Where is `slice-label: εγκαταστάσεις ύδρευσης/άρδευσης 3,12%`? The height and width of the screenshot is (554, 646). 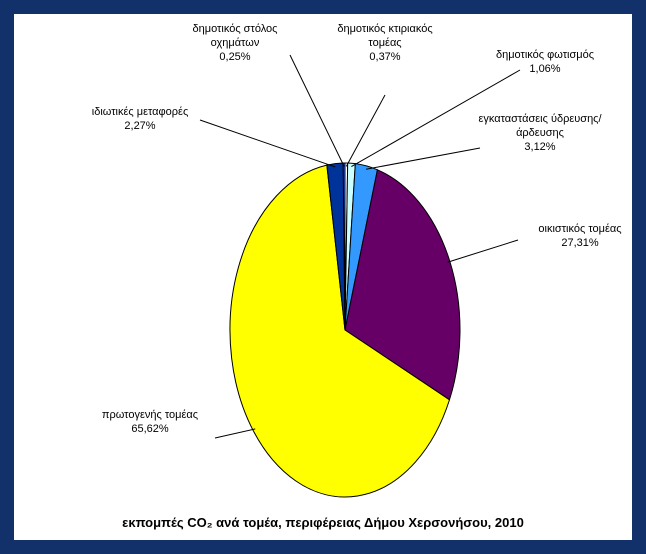 slice-label: εγκαταστάσεις ύδρευσης/άρδευσης 3,12% is located at coordinates (540, 133).